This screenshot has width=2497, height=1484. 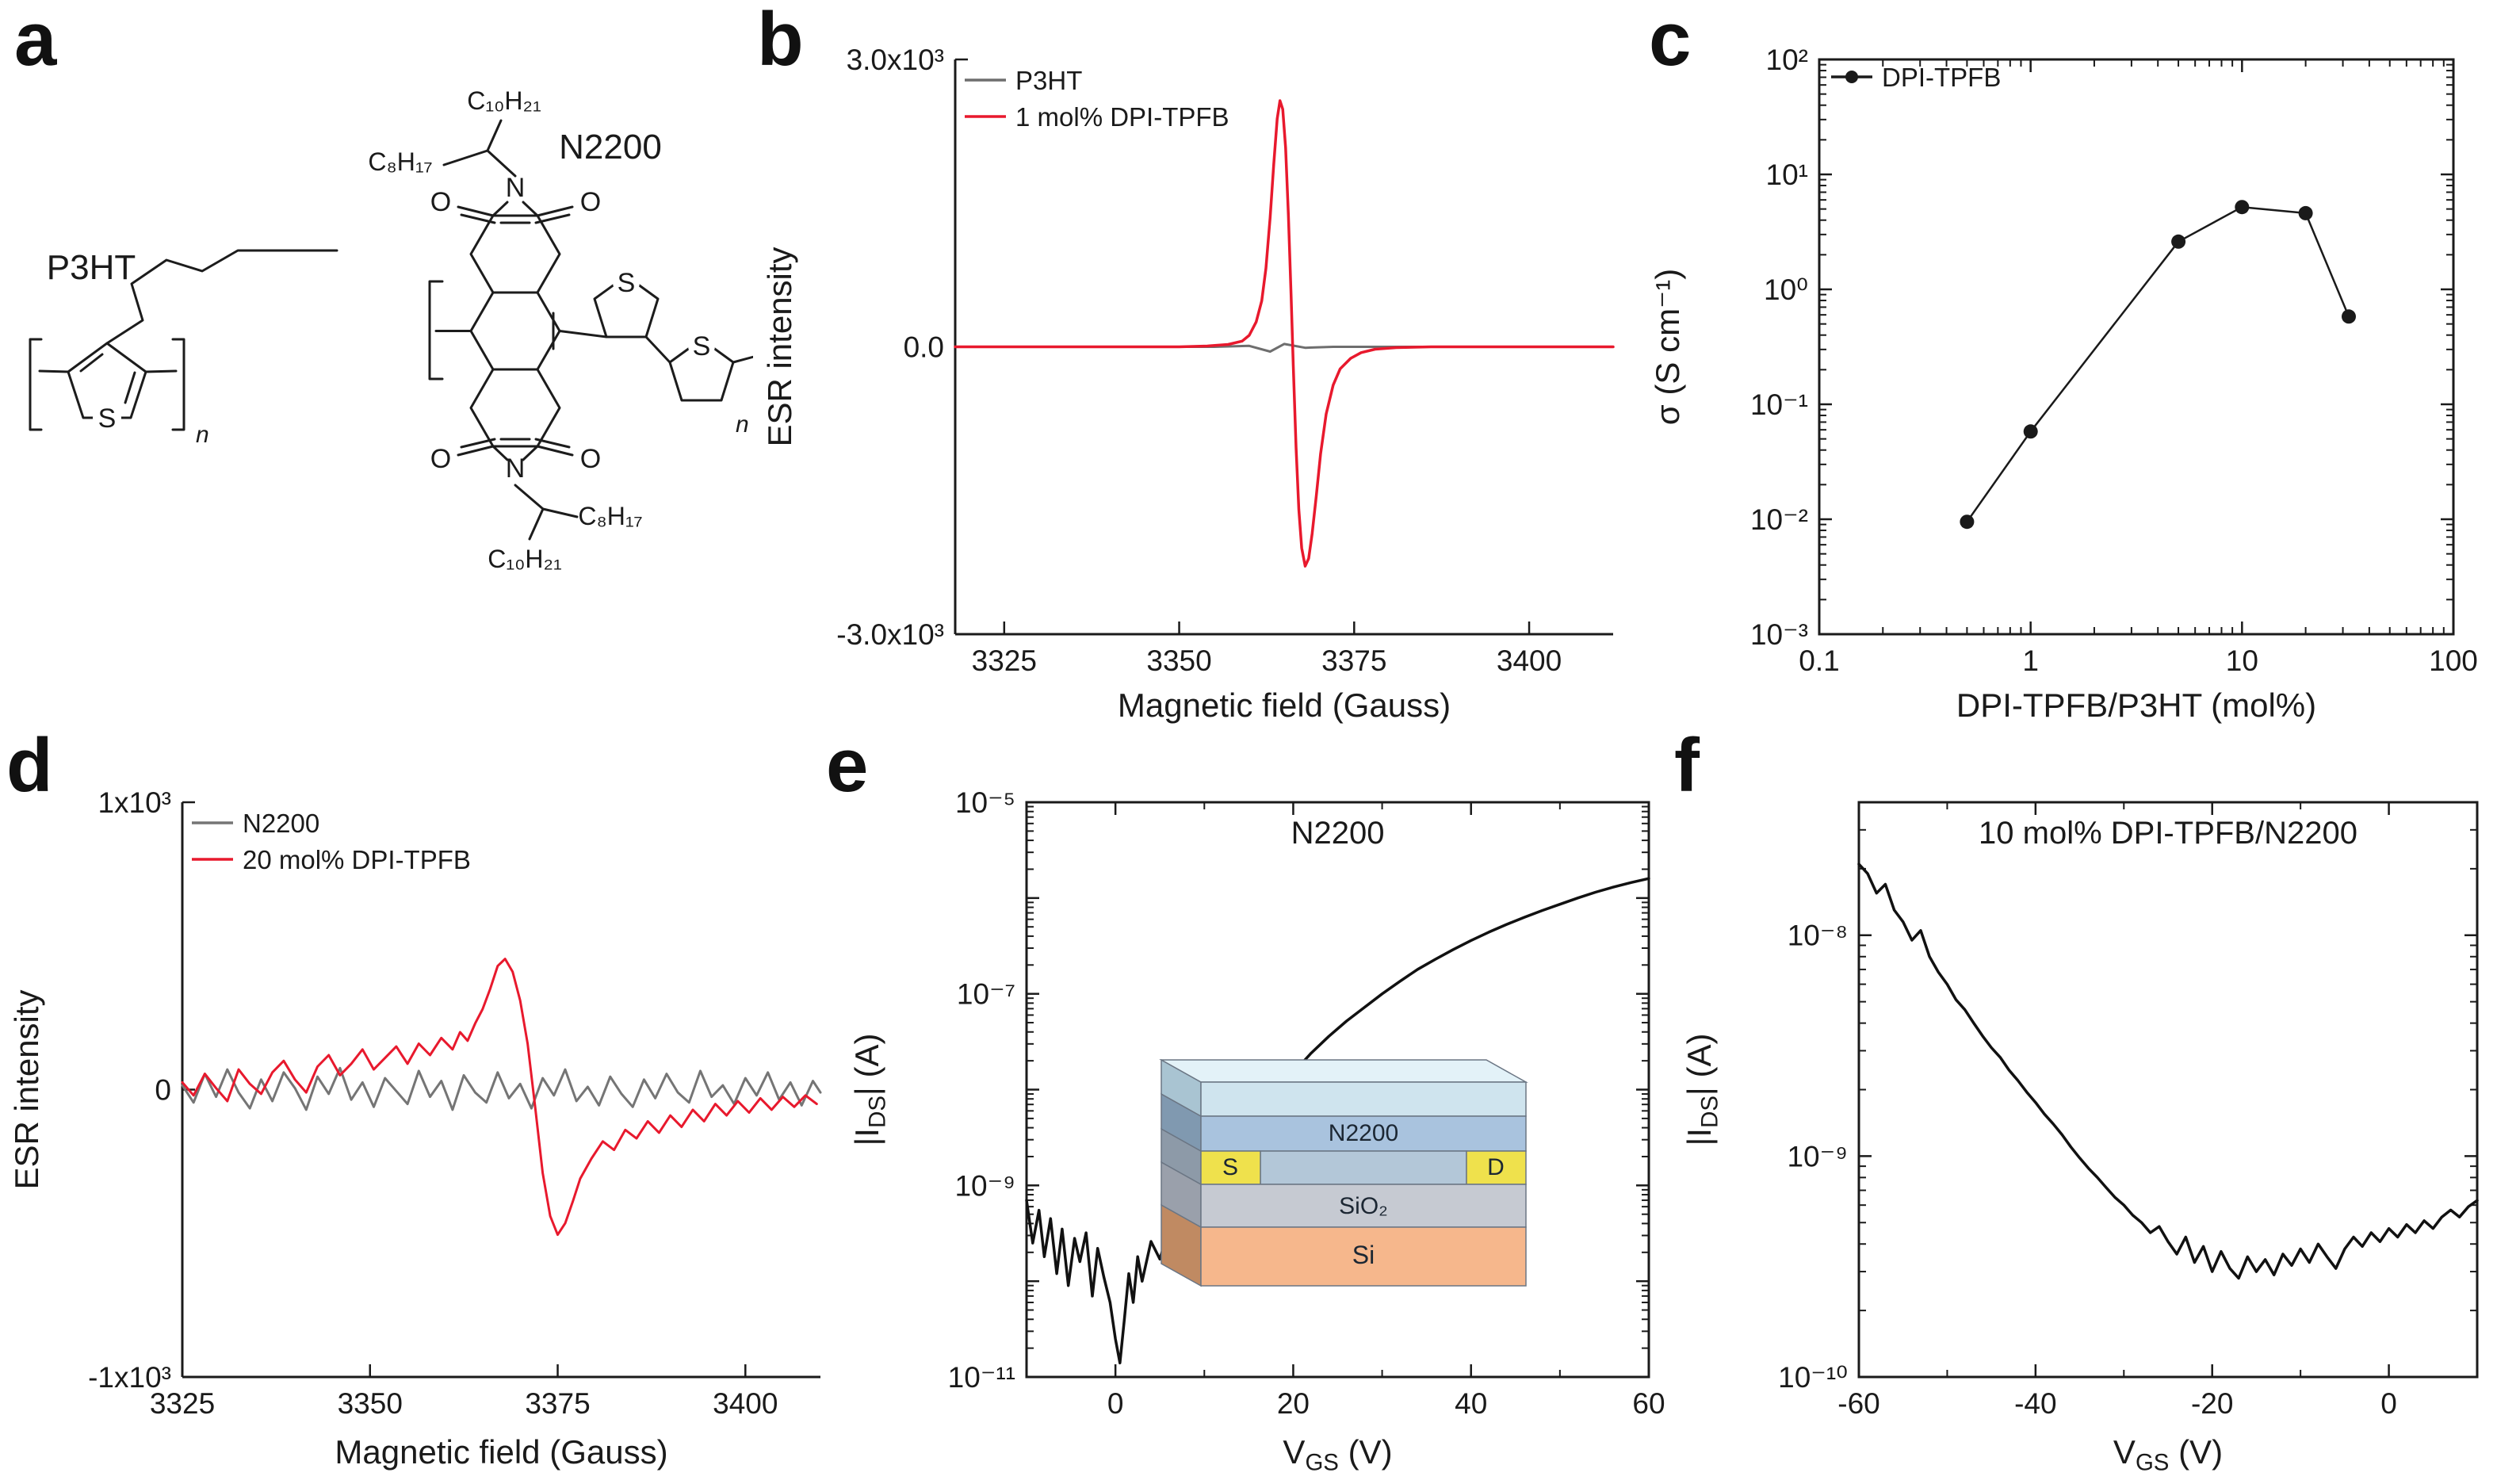 What do you see at coordinates (1343, 1071) in the screenshot?
I see `glass-top-face` at bounding box center [1343, 1071].